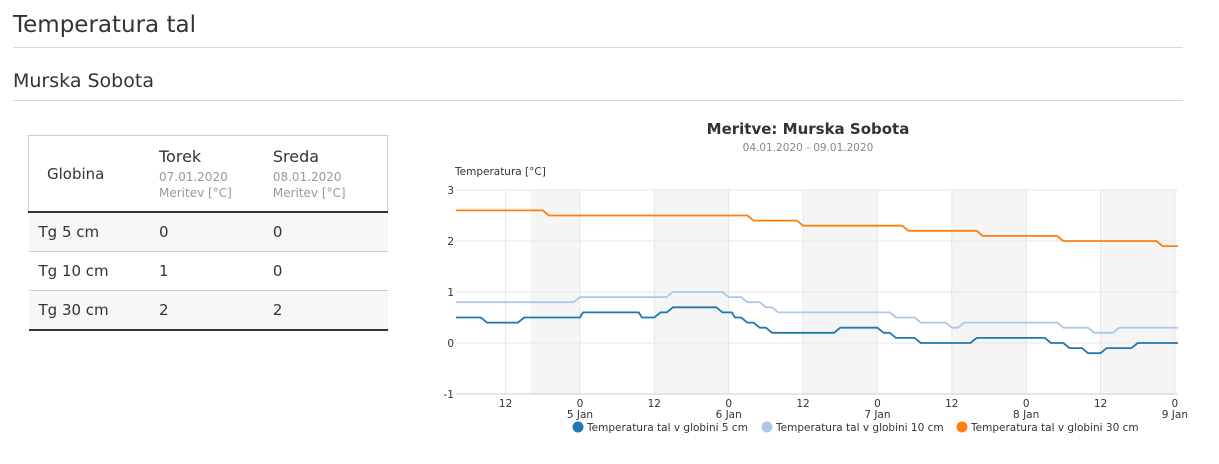  I want to click on table-row: Tg 30 cm 2 2, so click(208, 310).